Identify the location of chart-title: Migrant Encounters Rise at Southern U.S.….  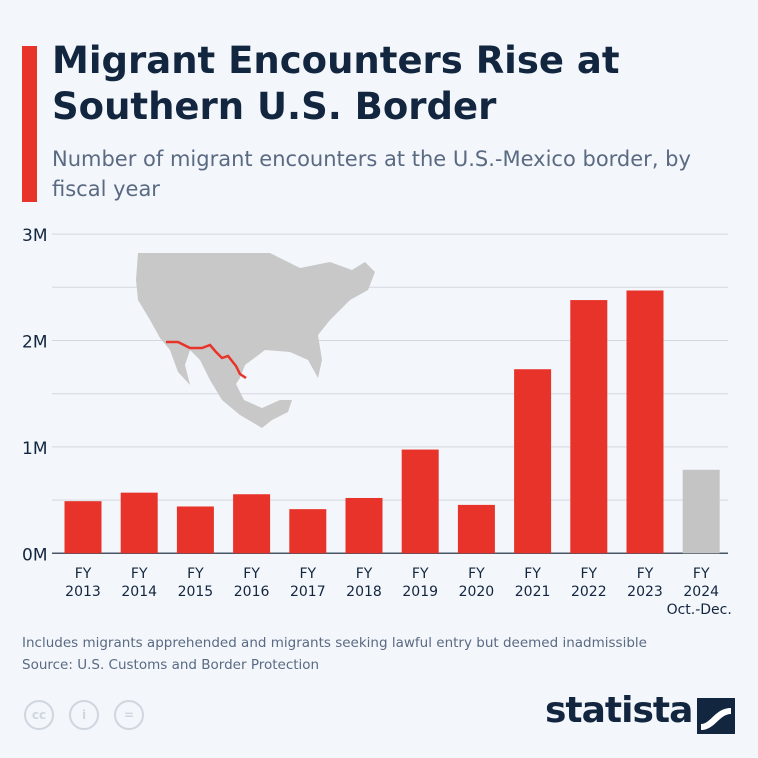
(336, 83).